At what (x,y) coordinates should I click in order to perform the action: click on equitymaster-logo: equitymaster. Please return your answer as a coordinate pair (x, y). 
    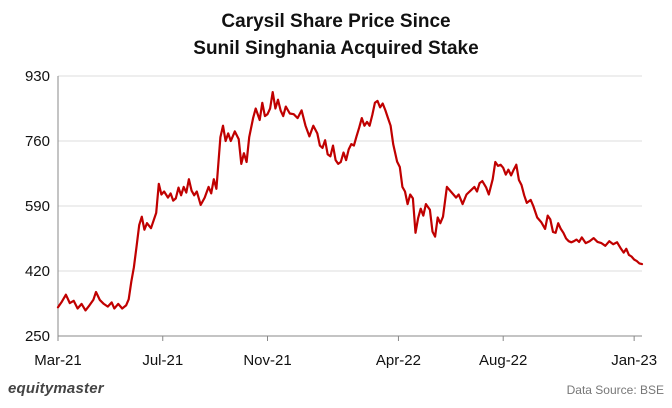
    Looking at the image, I should click on (56, 388).